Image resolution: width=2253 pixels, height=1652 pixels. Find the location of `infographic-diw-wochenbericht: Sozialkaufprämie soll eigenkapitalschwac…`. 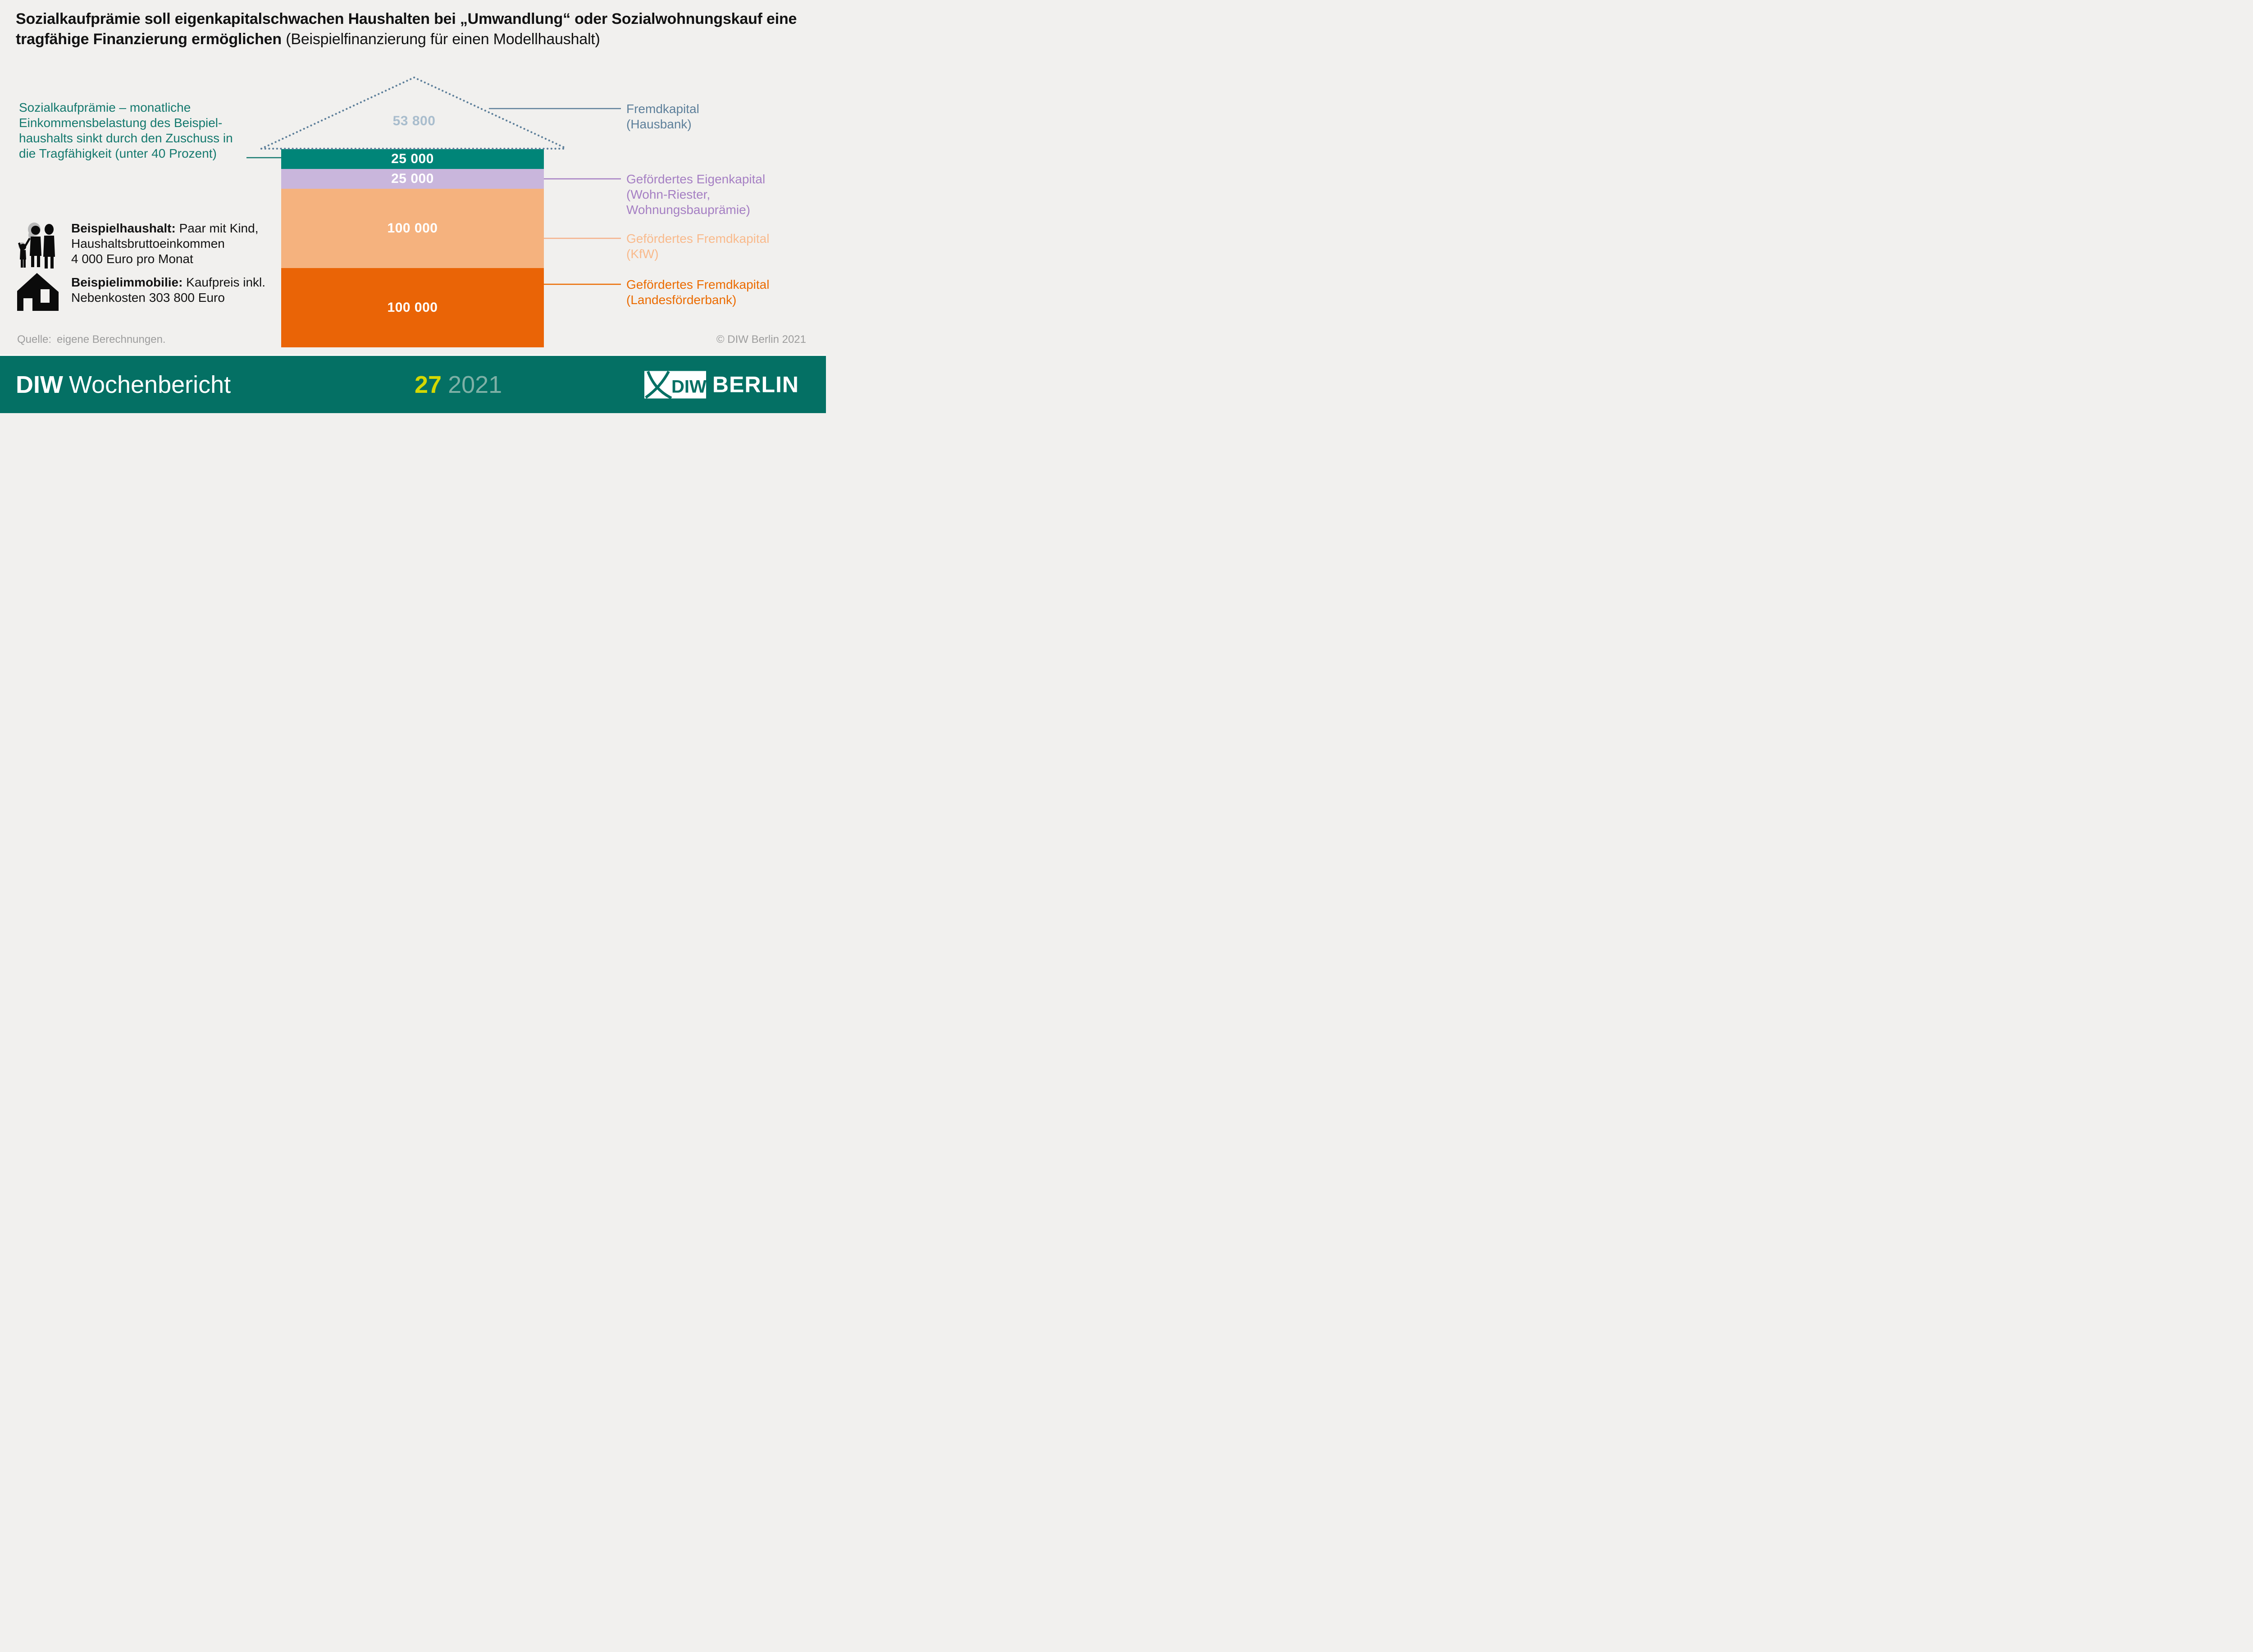

infographic-diw-wochenbericht: Sozialkaufprämie soll eigenkapitalschwac… is located at coordinates (413, 206).